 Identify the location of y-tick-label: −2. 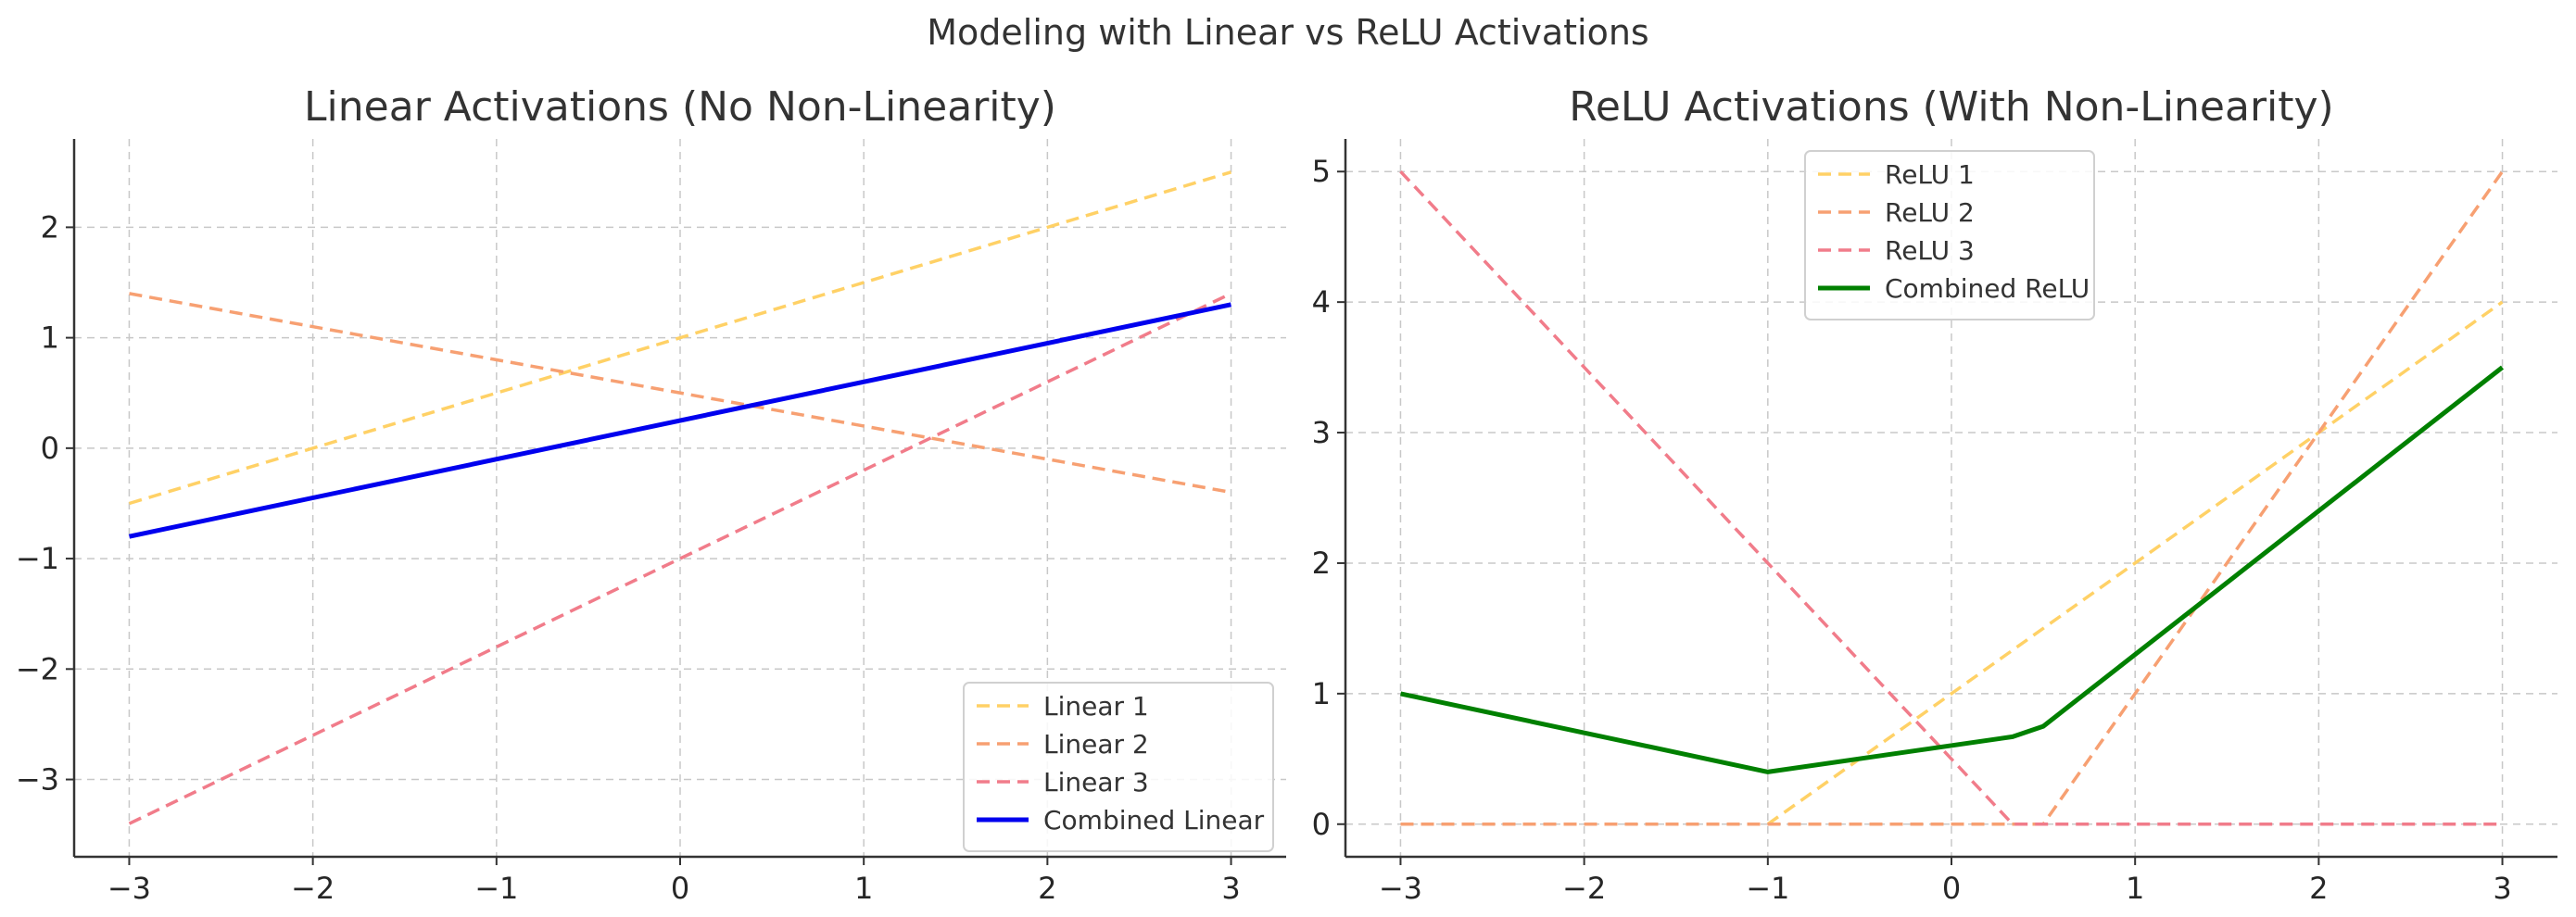
(37, 669).